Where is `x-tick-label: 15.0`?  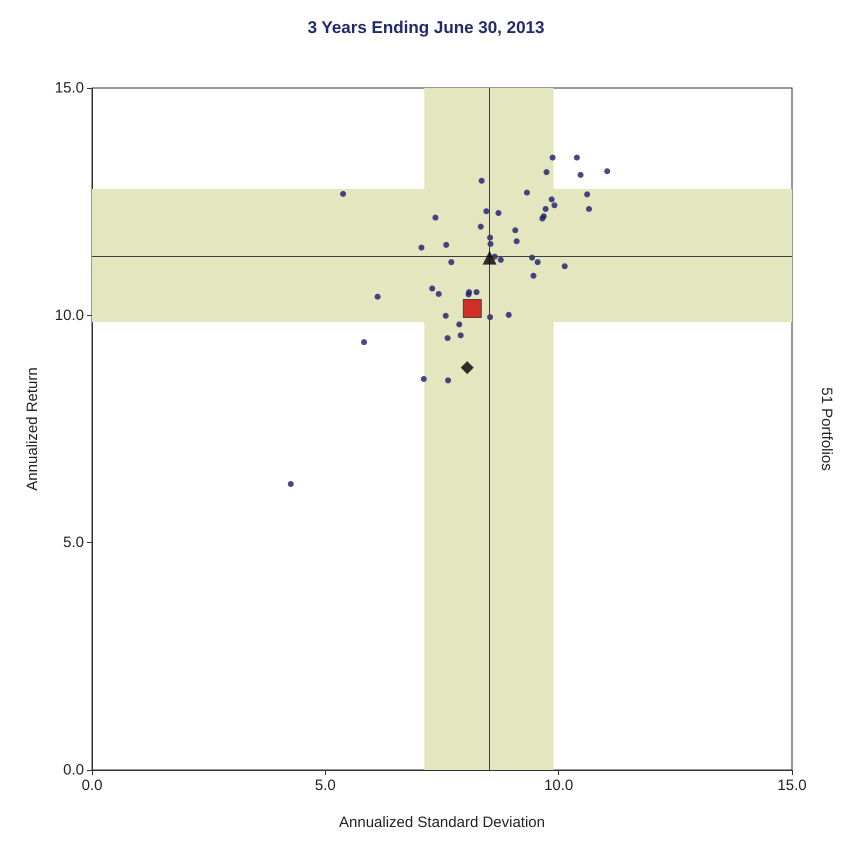 x-tick-label: 15.0 is located at coordinates (792, 785).